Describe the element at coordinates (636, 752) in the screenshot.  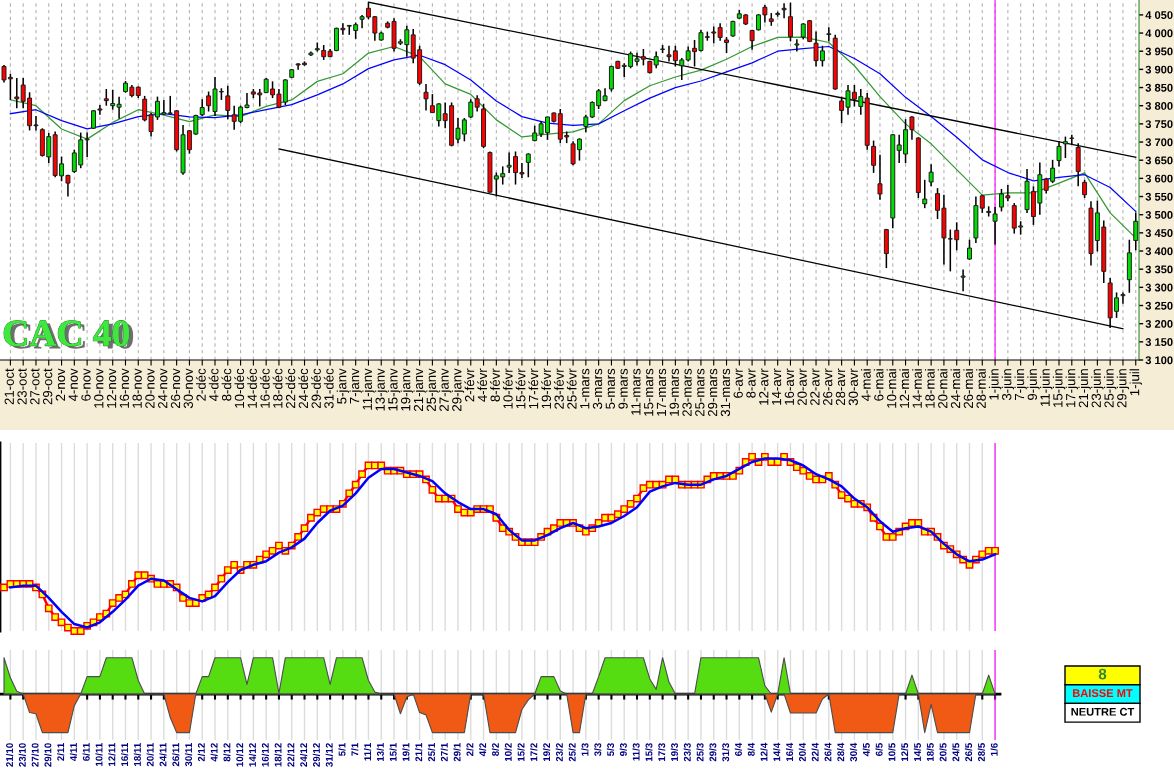
I see `x-tick-label: 11/3` at that location.